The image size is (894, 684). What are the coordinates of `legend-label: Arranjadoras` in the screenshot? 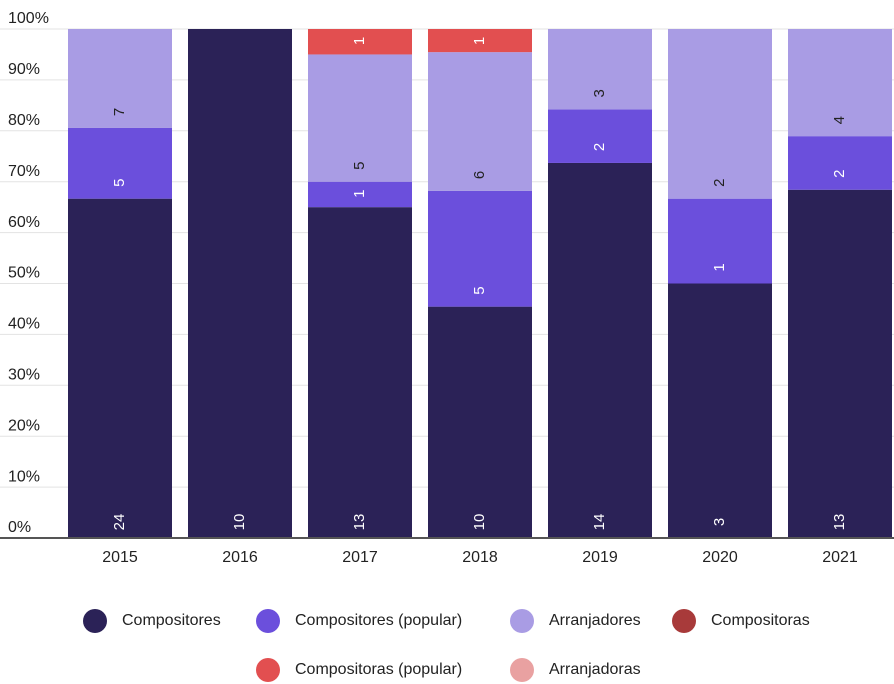 It's located at (595, 669).